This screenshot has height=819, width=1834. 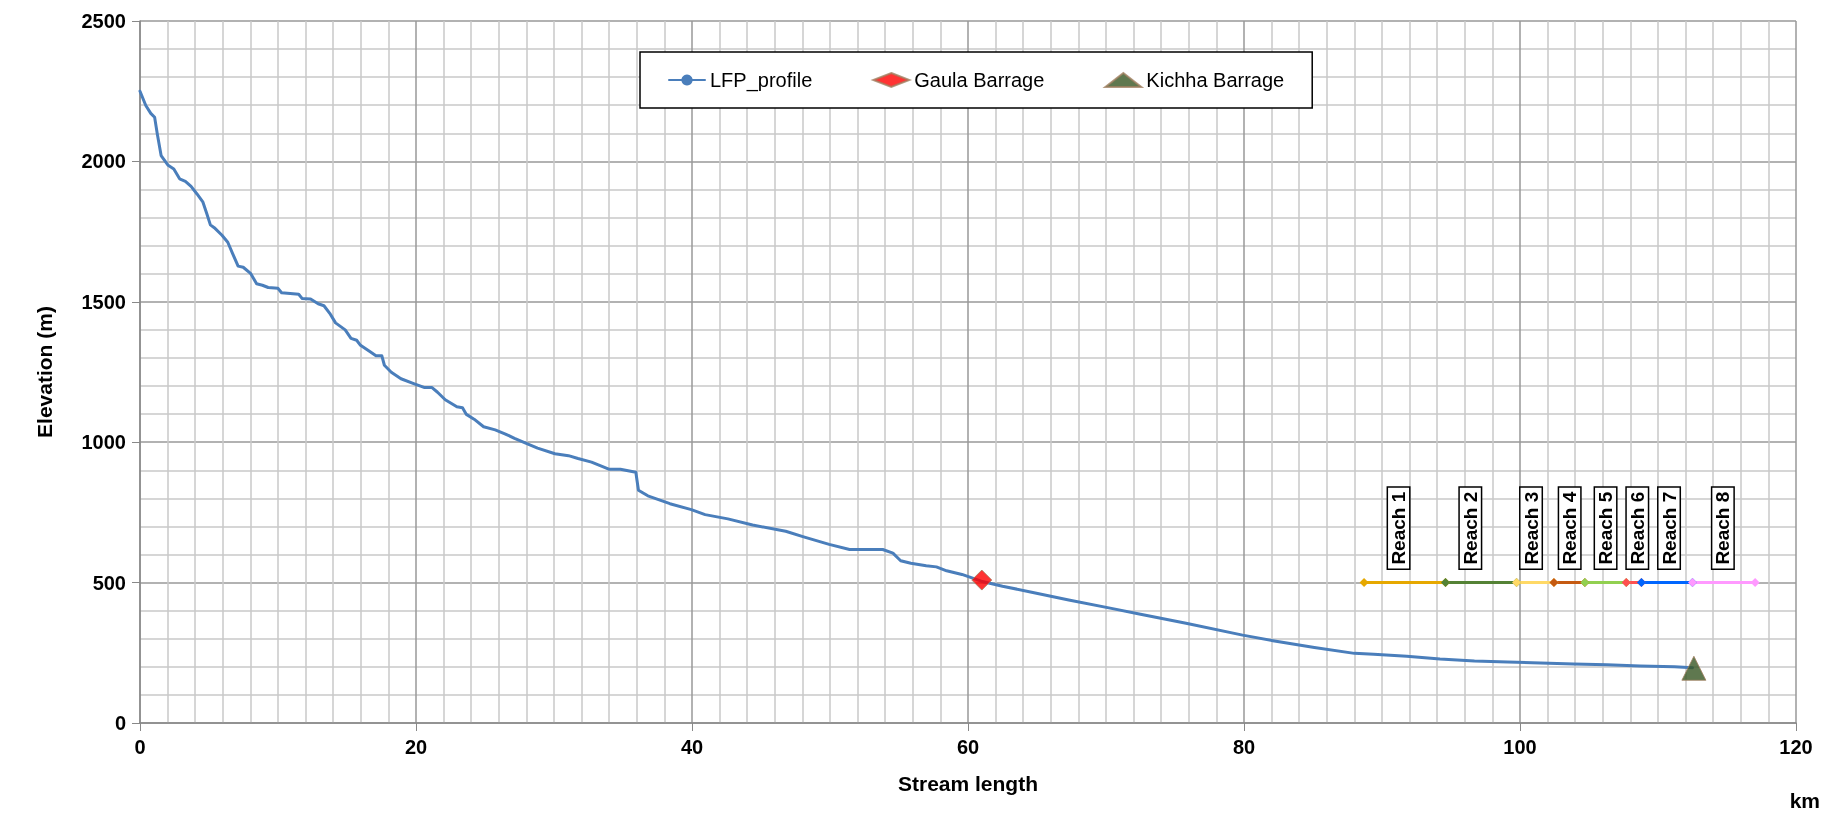 I want to click on y-tick-label: 2500, so click(x=103, y=21).